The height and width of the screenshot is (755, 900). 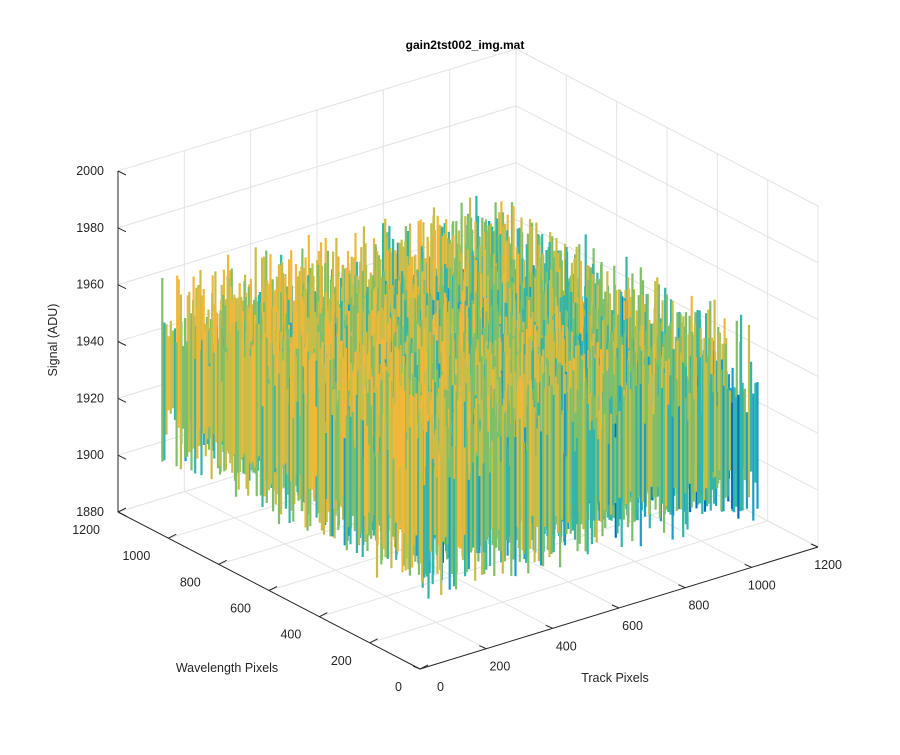 I want to click on y-tick-label: 1000, so click(x=136, y=556).